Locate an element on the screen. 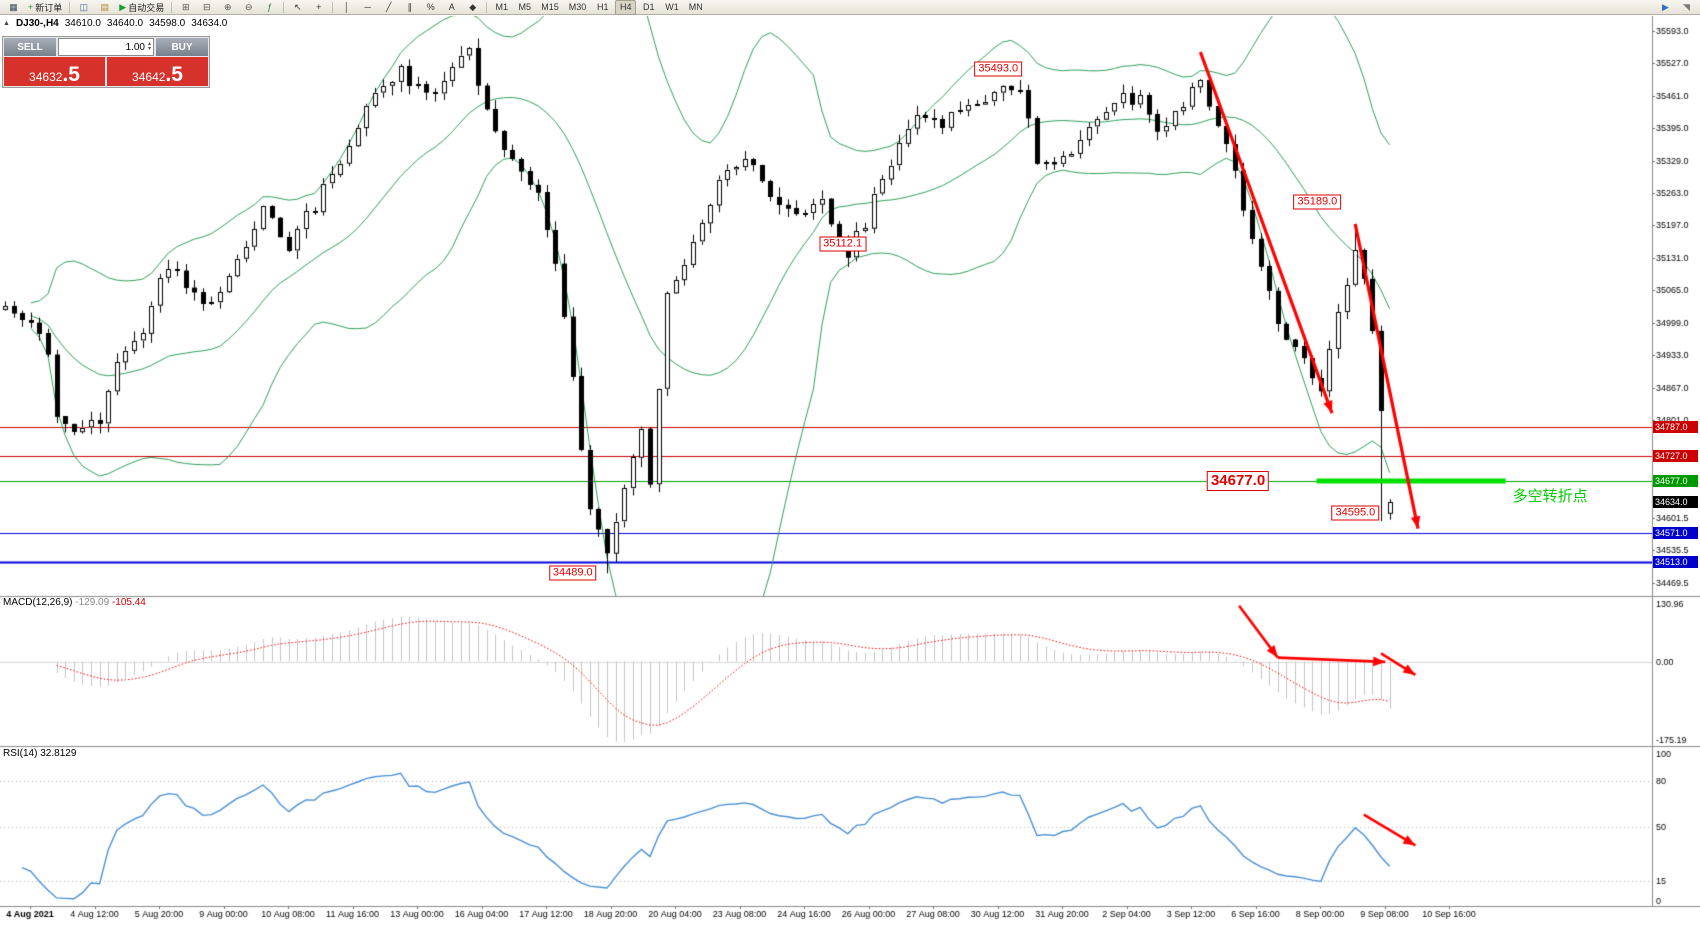 This screenshot has width=1700, height=937. new-order-button-label: 新订单 is located at coordinates (49, 7).